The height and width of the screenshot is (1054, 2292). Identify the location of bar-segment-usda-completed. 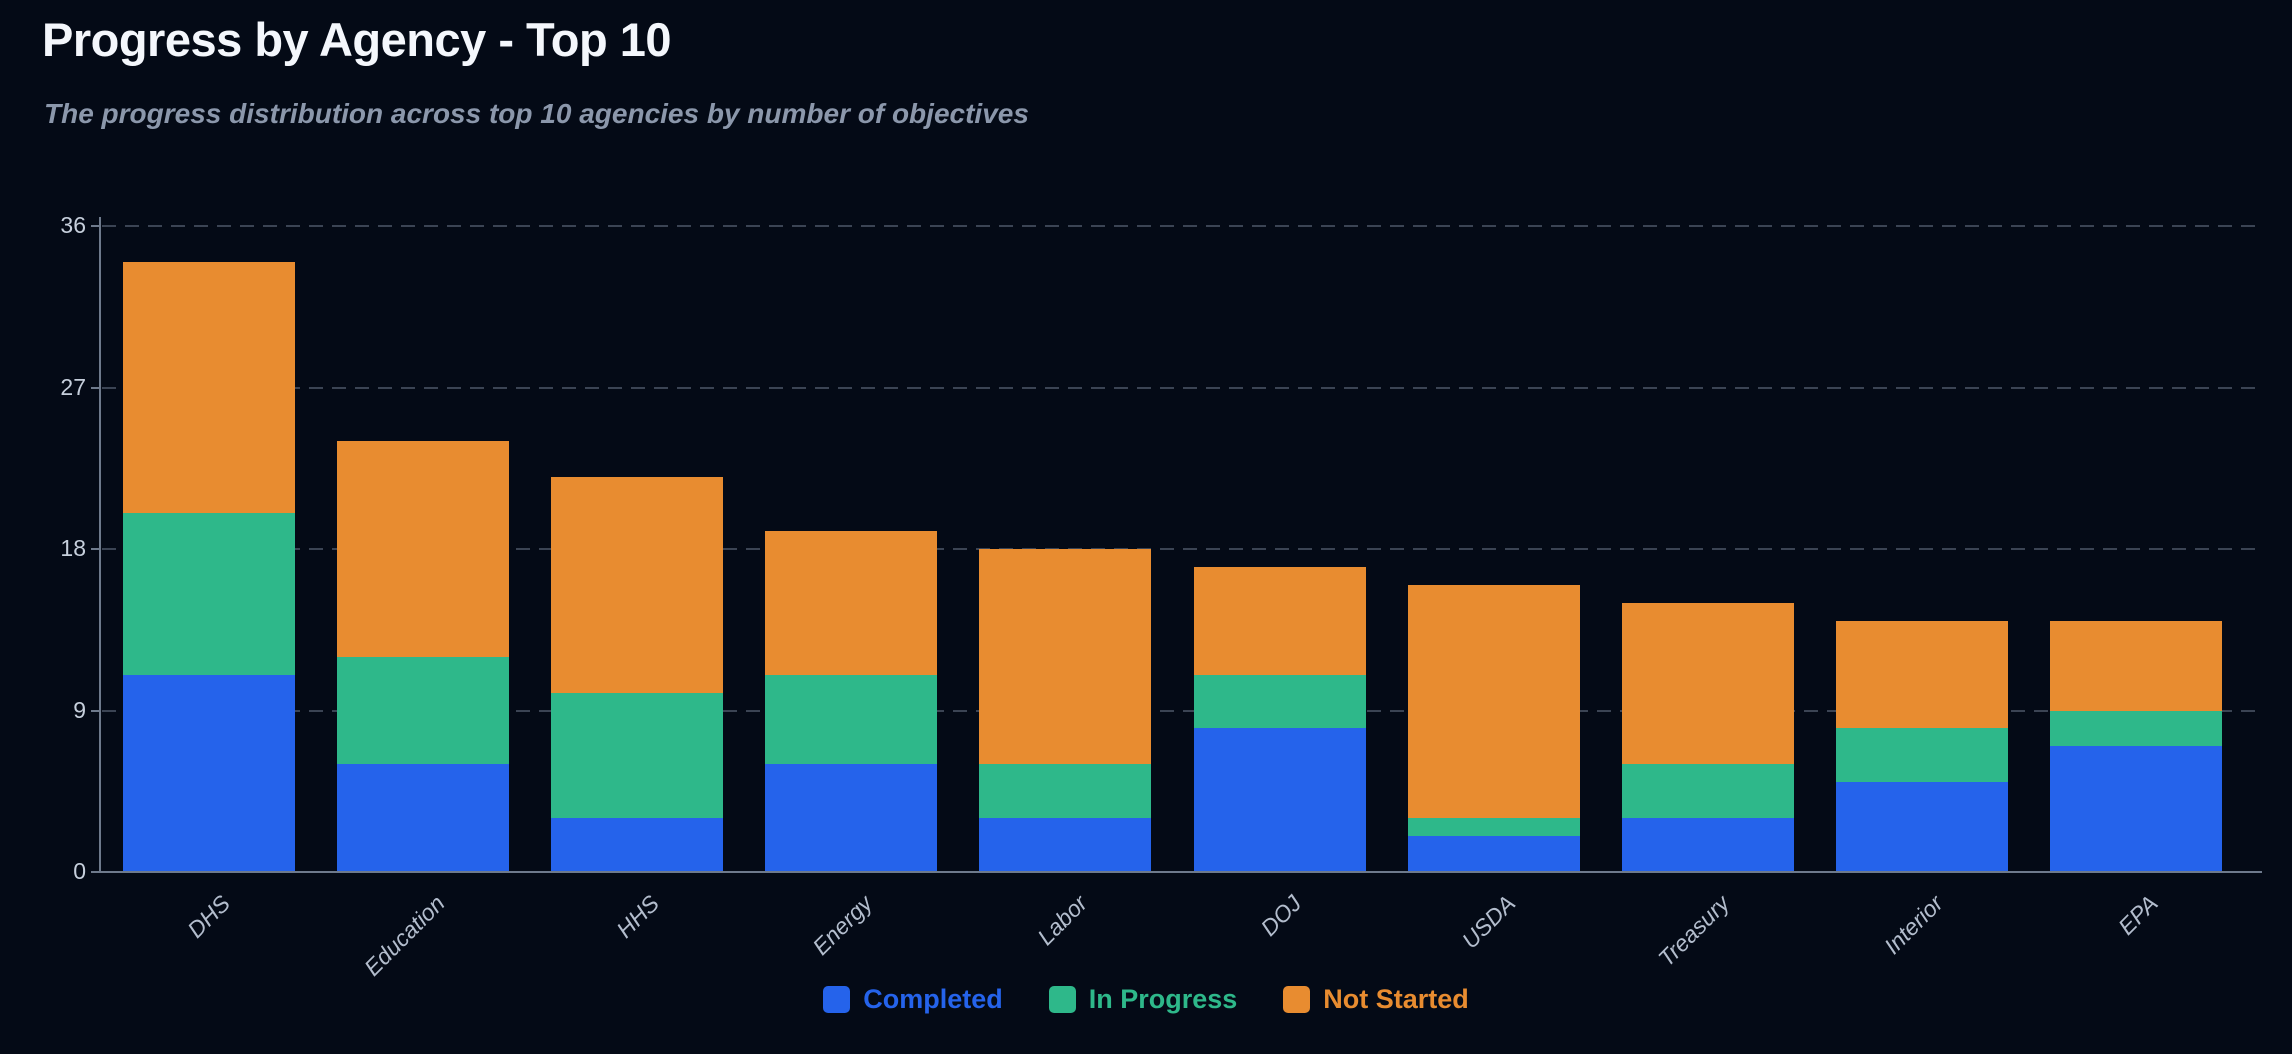
(1493, 854).